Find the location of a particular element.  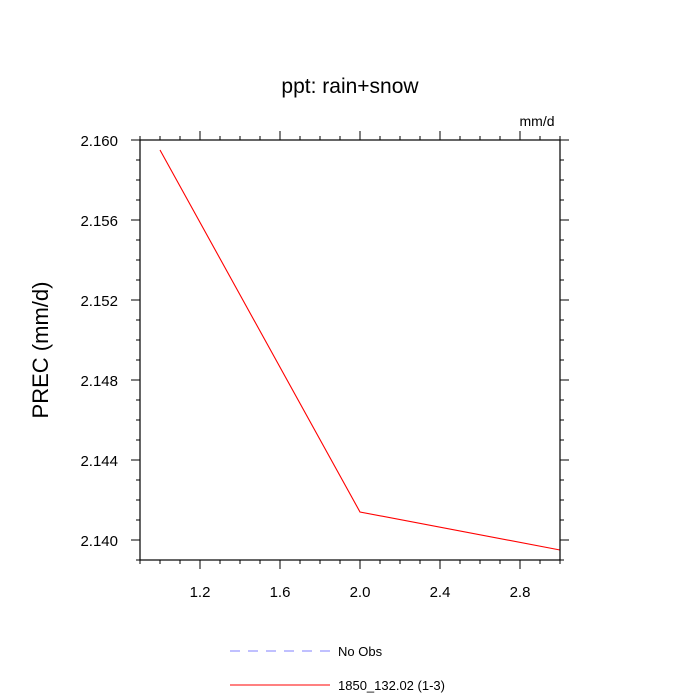

x-tick-label: 2.4 is located at coordinates (440, 592).